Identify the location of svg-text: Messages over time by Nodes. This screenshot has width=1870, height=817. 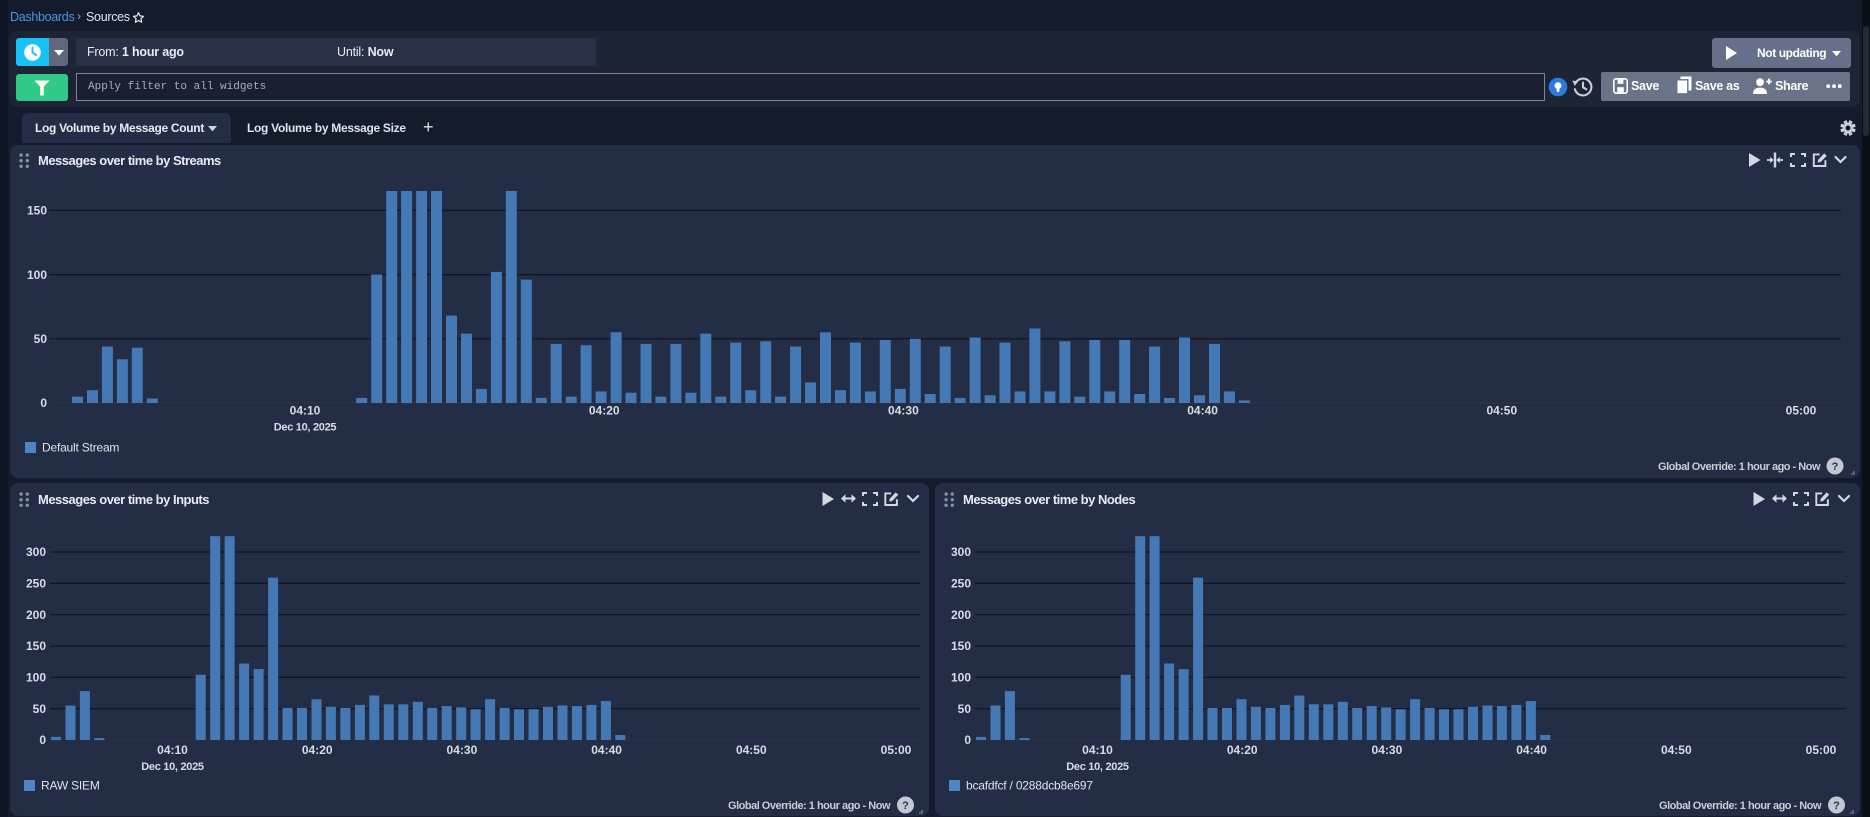
(1049, 499).